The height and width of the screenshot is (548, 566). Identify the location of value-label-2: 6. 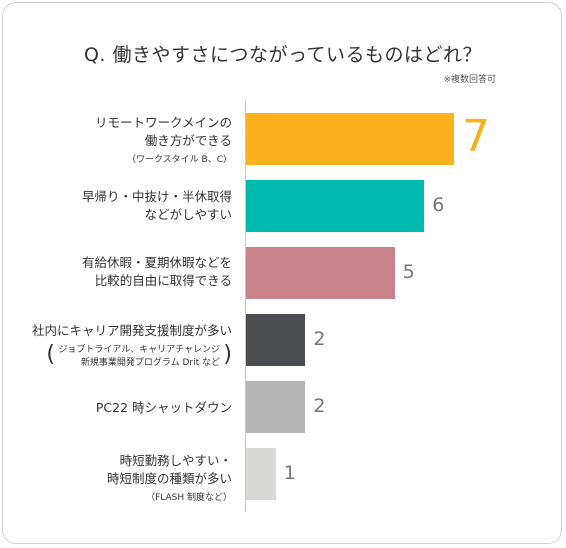
(438, 205).